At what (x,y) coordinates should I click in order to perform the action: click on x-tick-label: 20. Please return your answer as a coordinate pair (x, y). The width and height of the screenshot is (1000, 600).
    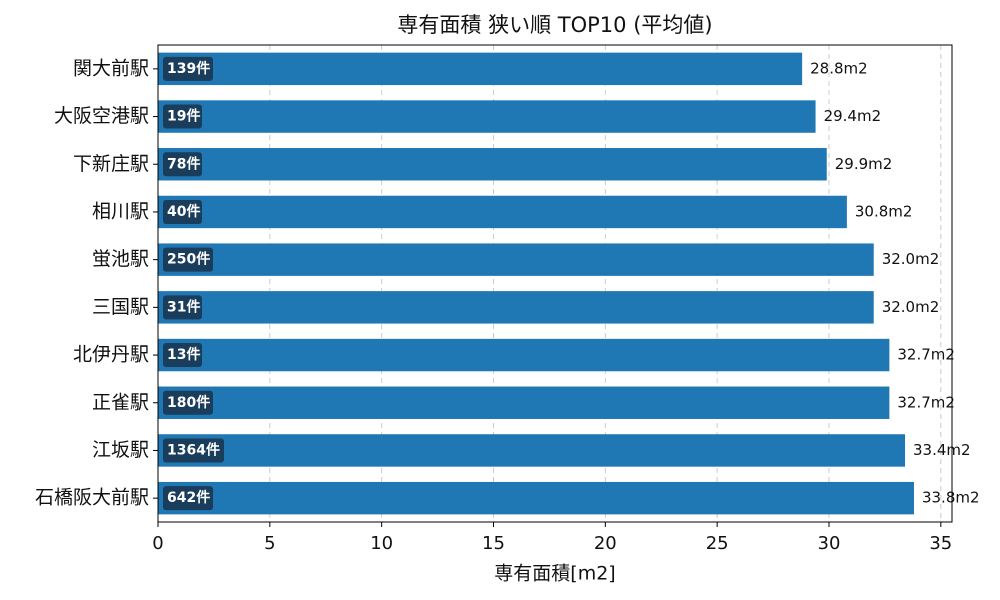
    Looking at the image, I should click on (605, 543).